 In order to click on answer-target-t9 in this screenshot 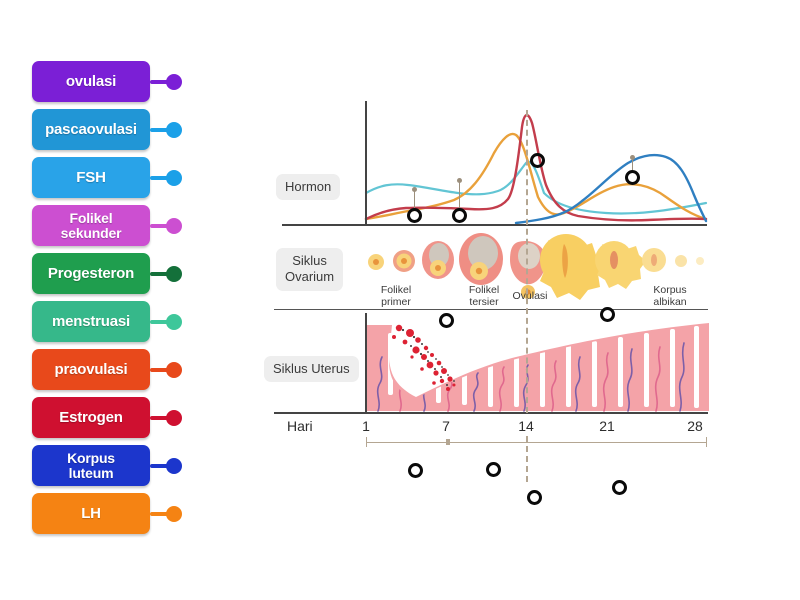, I will do `click(534, 497)`.